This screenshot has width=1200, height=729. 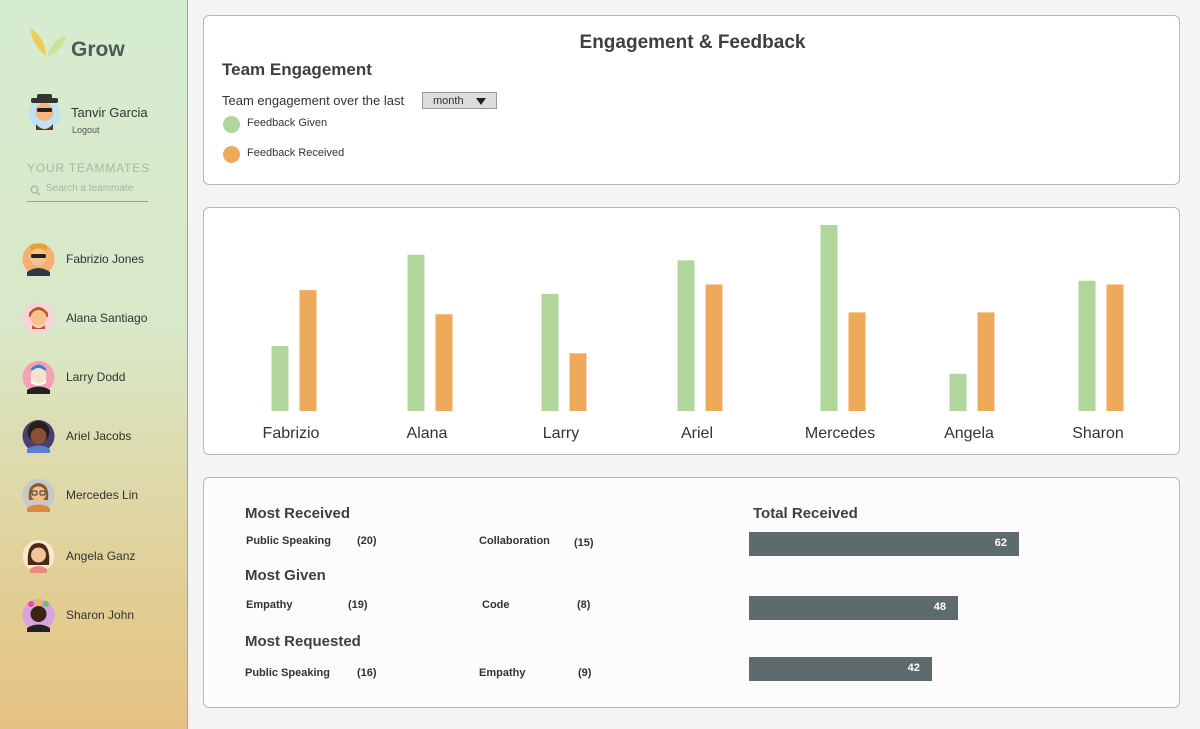 I want to click on total-bar-2: 48, so click(x=854, y=608).